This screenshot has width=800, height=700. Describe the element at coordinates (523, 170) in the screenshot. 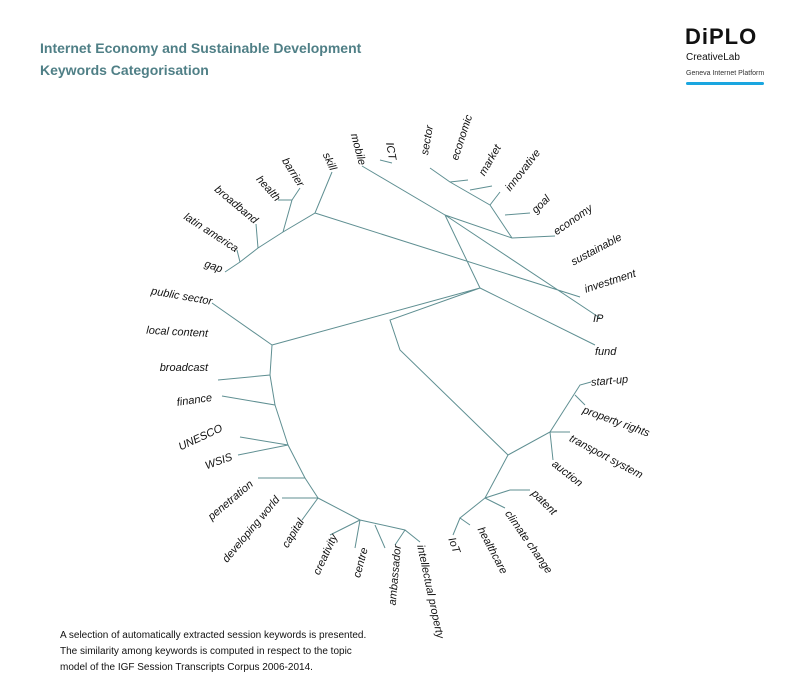

I see `keyword: innovative` at that location.